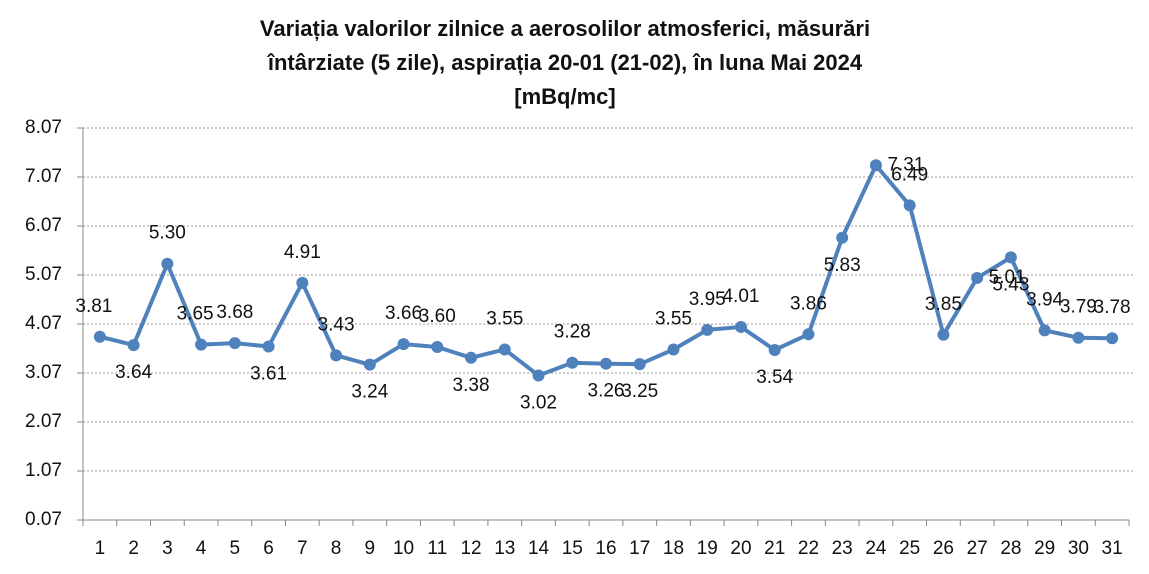 This screenshot has height=574, width=1149. I want to click on x-tick-label: 1, so click(100, 548).